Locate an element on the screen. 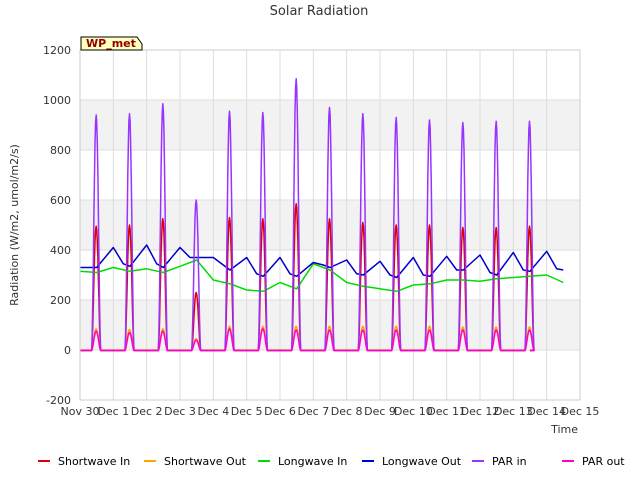  x-tick-label: Dec 4 is located at coordinates (213, 411).